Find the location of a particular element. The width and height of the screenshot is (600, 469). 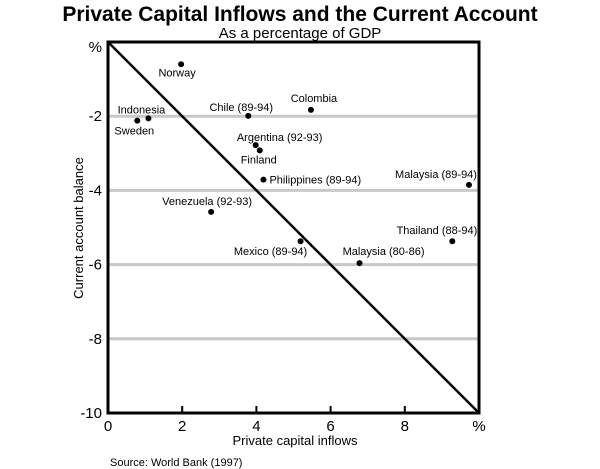

data-point: Thailand (88-94) is located at coordinates (437, 235).